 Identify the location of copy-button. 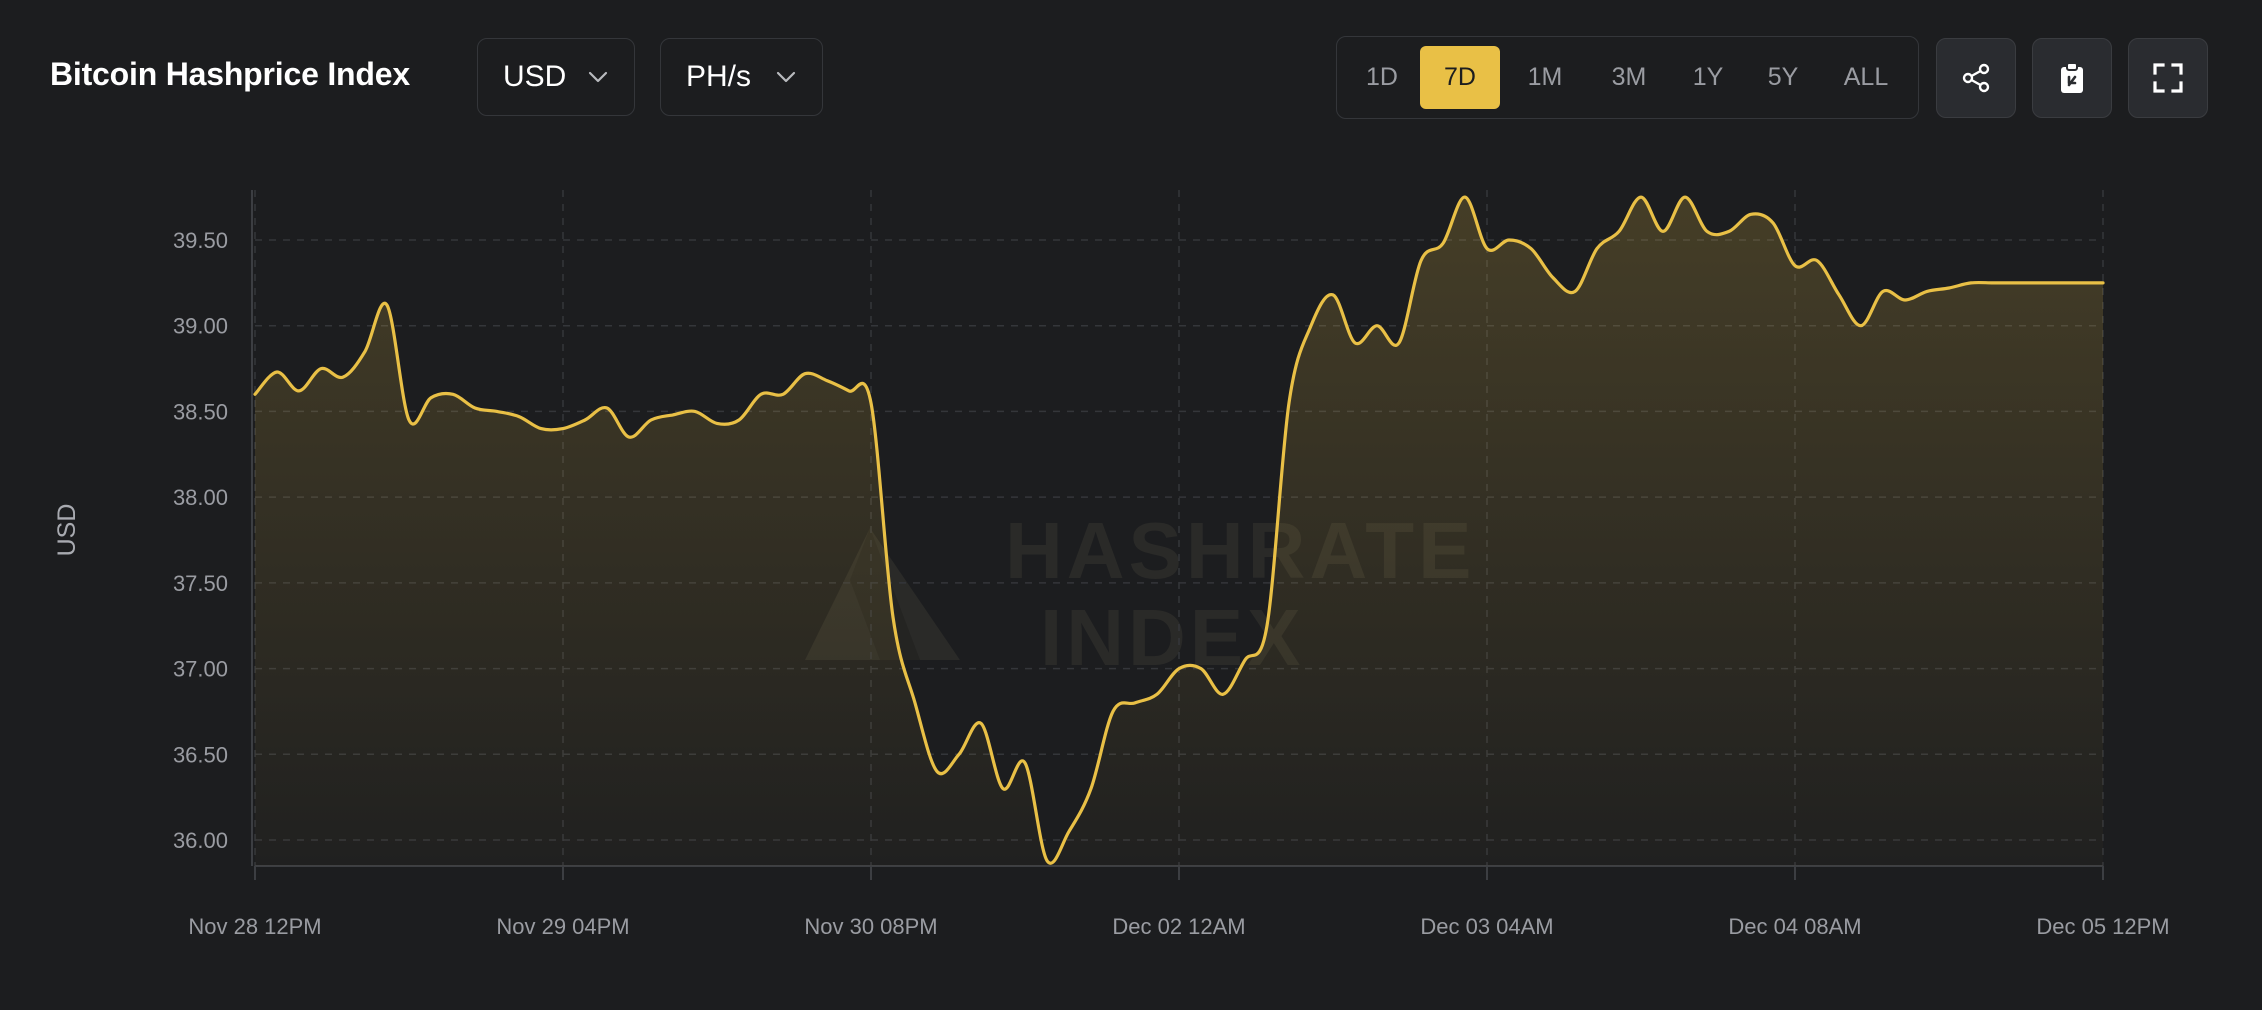
(2072, 78).